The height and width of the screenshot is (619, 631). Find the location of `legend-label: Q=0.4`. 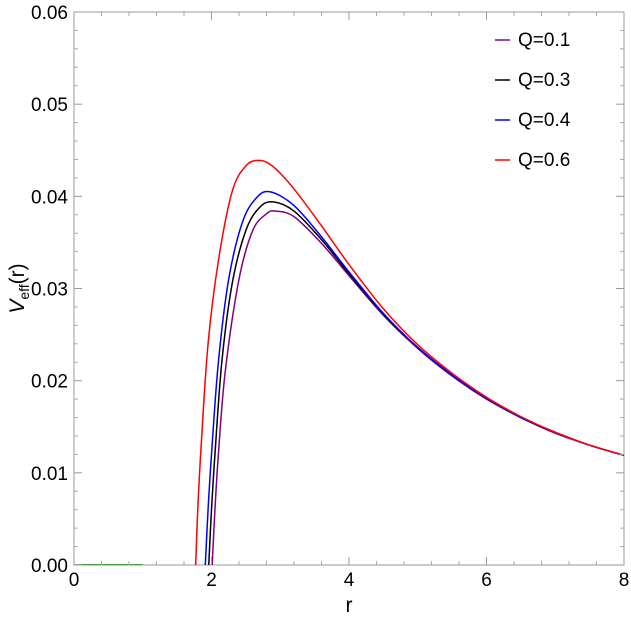

legend-label: Q=0.4 is located at coordinates (544, 120).